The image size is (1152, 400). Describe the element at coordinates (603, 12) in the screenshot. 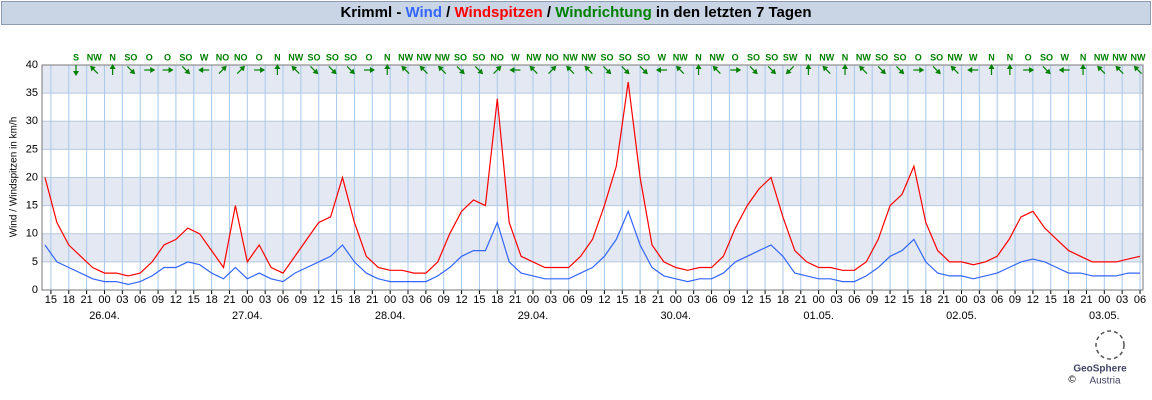

I see `title-direction: Windrichtung` at that location.